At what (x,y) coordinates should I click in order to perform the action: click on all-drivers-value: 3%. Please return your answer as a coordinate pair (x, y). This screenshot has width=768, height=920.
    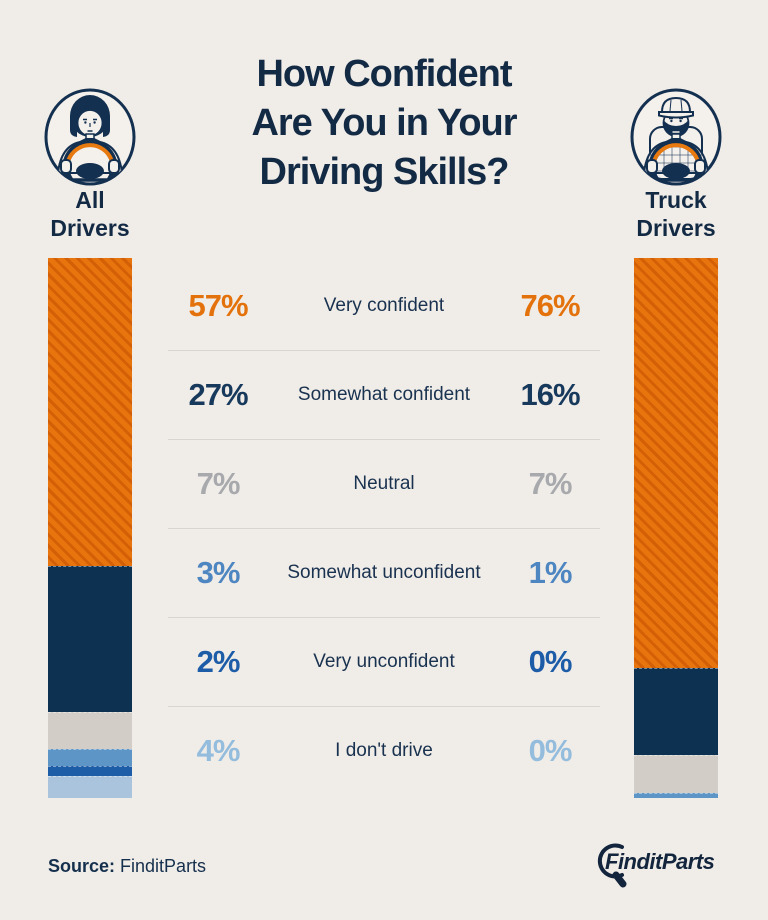
    Looking at the image, I should click on (218, 572).